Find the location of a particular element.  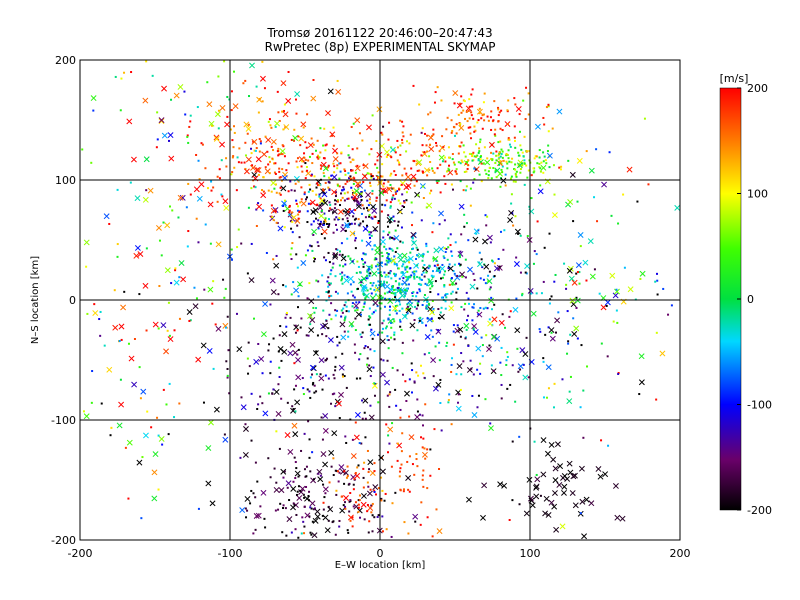

x-tick-label: 200 is located at coordinates (680, 553).